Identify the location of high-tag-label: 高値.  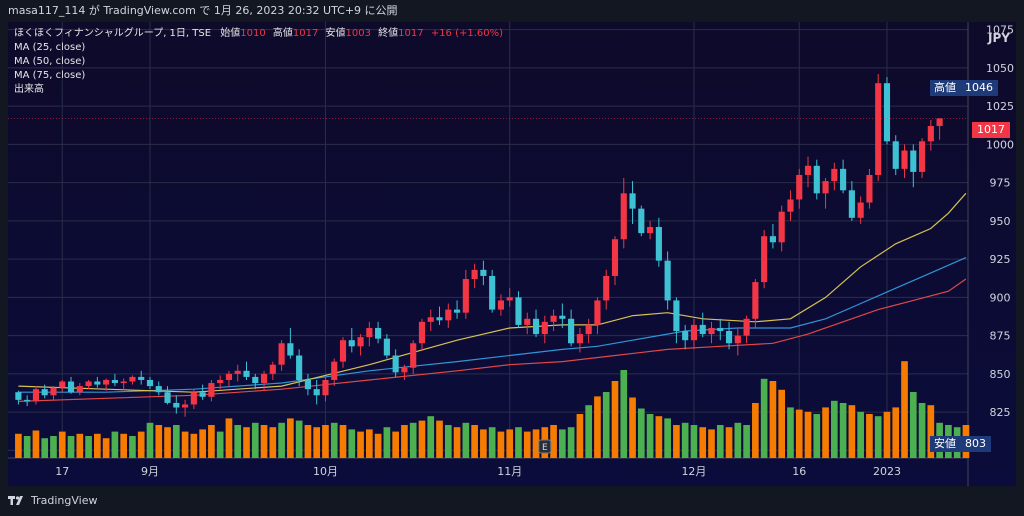
(945, 88).